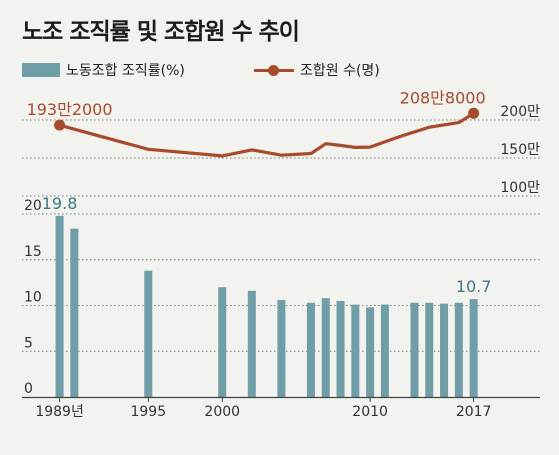  Describe the element at coordinates (340, 71) in the screenshot. I see `legend-label-line: 조합원 수(명)` at that location.